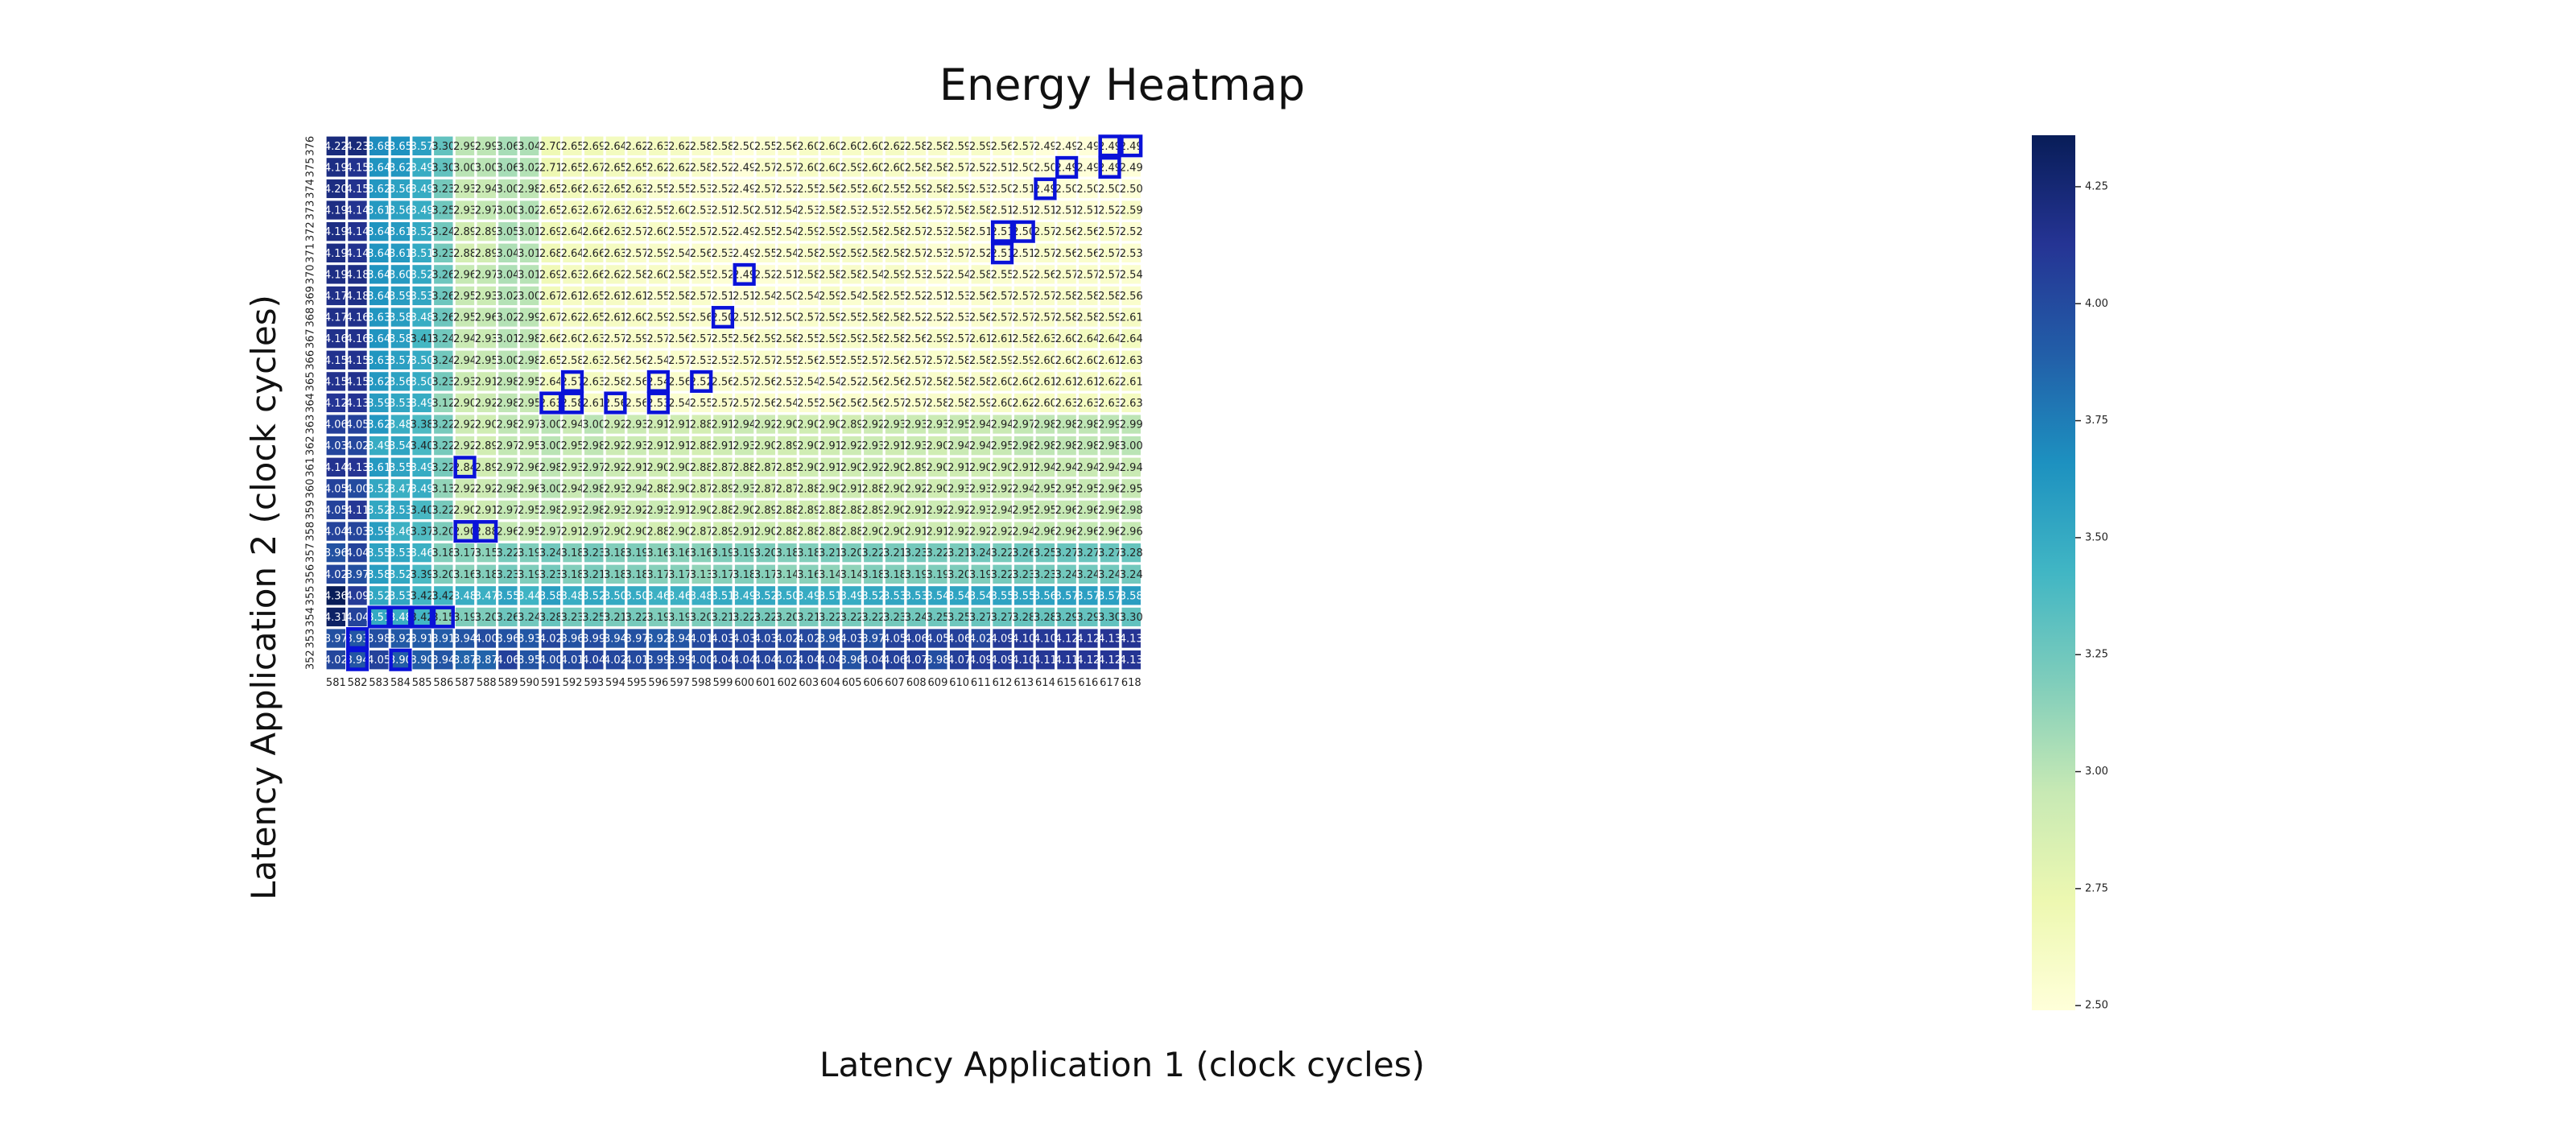 The image size is (2576, 1127). What do you see at coordinates (336, 618) in the screenshot?
I see `cell-value-label: 4.31` at bounding box center [336, 618].